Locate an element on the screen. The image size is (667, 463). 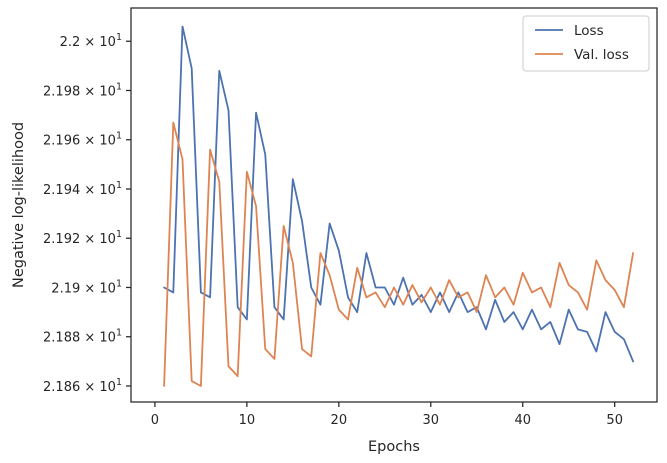
y-tick-label: 2.2 × 10¹ is located at coordinates (91, 41).